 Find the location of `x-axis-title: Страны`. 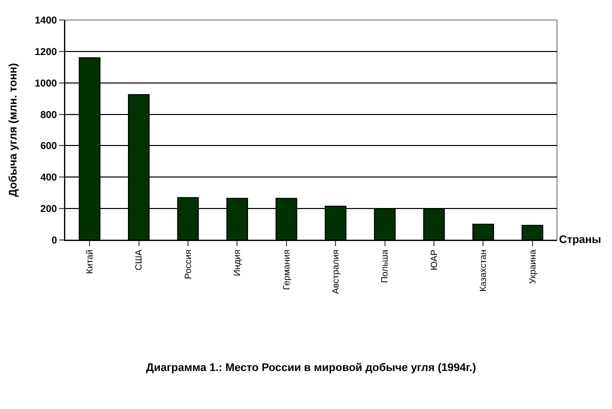

x-axis-title: Страны is located at coordinates (580, 240).